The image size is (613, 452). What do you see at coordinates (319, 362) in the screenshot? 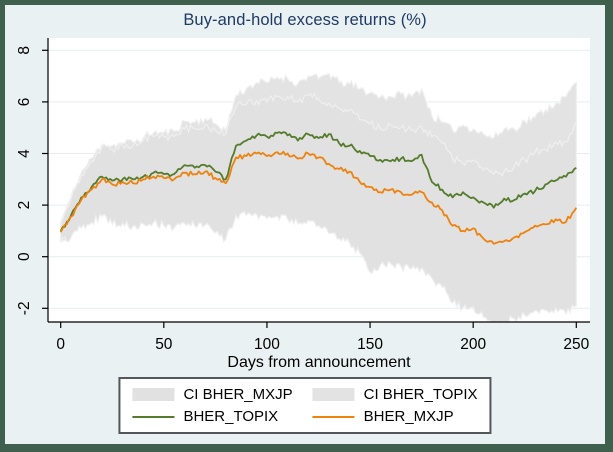
I see `x-axis-title: Days from announcement` at bounding box center [319, 362].